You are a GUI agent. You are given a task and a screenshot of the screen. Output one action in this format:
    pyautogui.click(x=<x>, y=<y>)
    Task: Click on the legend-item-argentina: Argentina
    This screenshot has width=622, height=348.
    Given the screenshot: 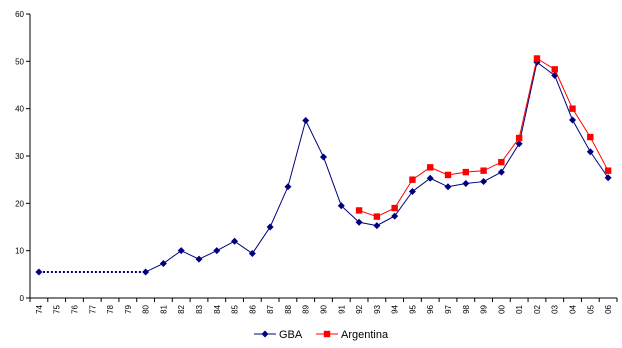 What is the action you would take?
    pyautogui.click(x=352, y=335)
    